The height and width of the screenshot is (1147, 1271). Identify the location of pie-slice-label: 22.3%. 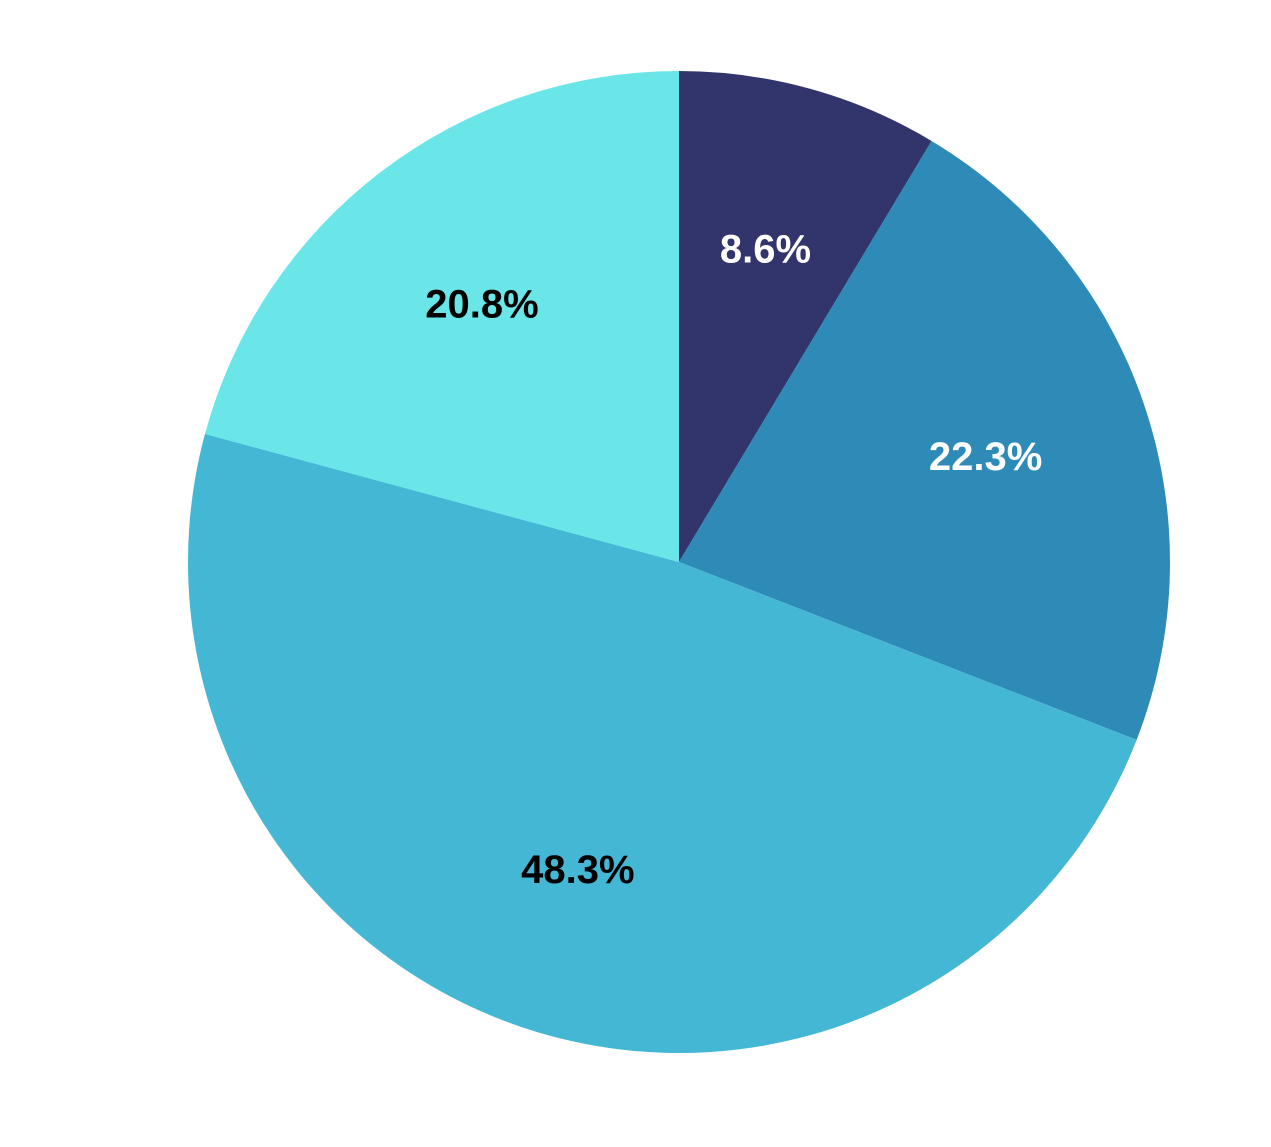
(985, 457).